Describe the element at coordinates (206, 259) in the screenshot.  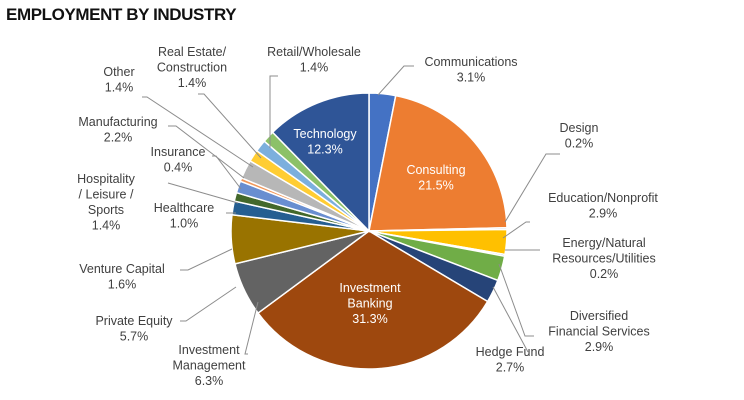
I see `leader-line-venture-capital` at that location.